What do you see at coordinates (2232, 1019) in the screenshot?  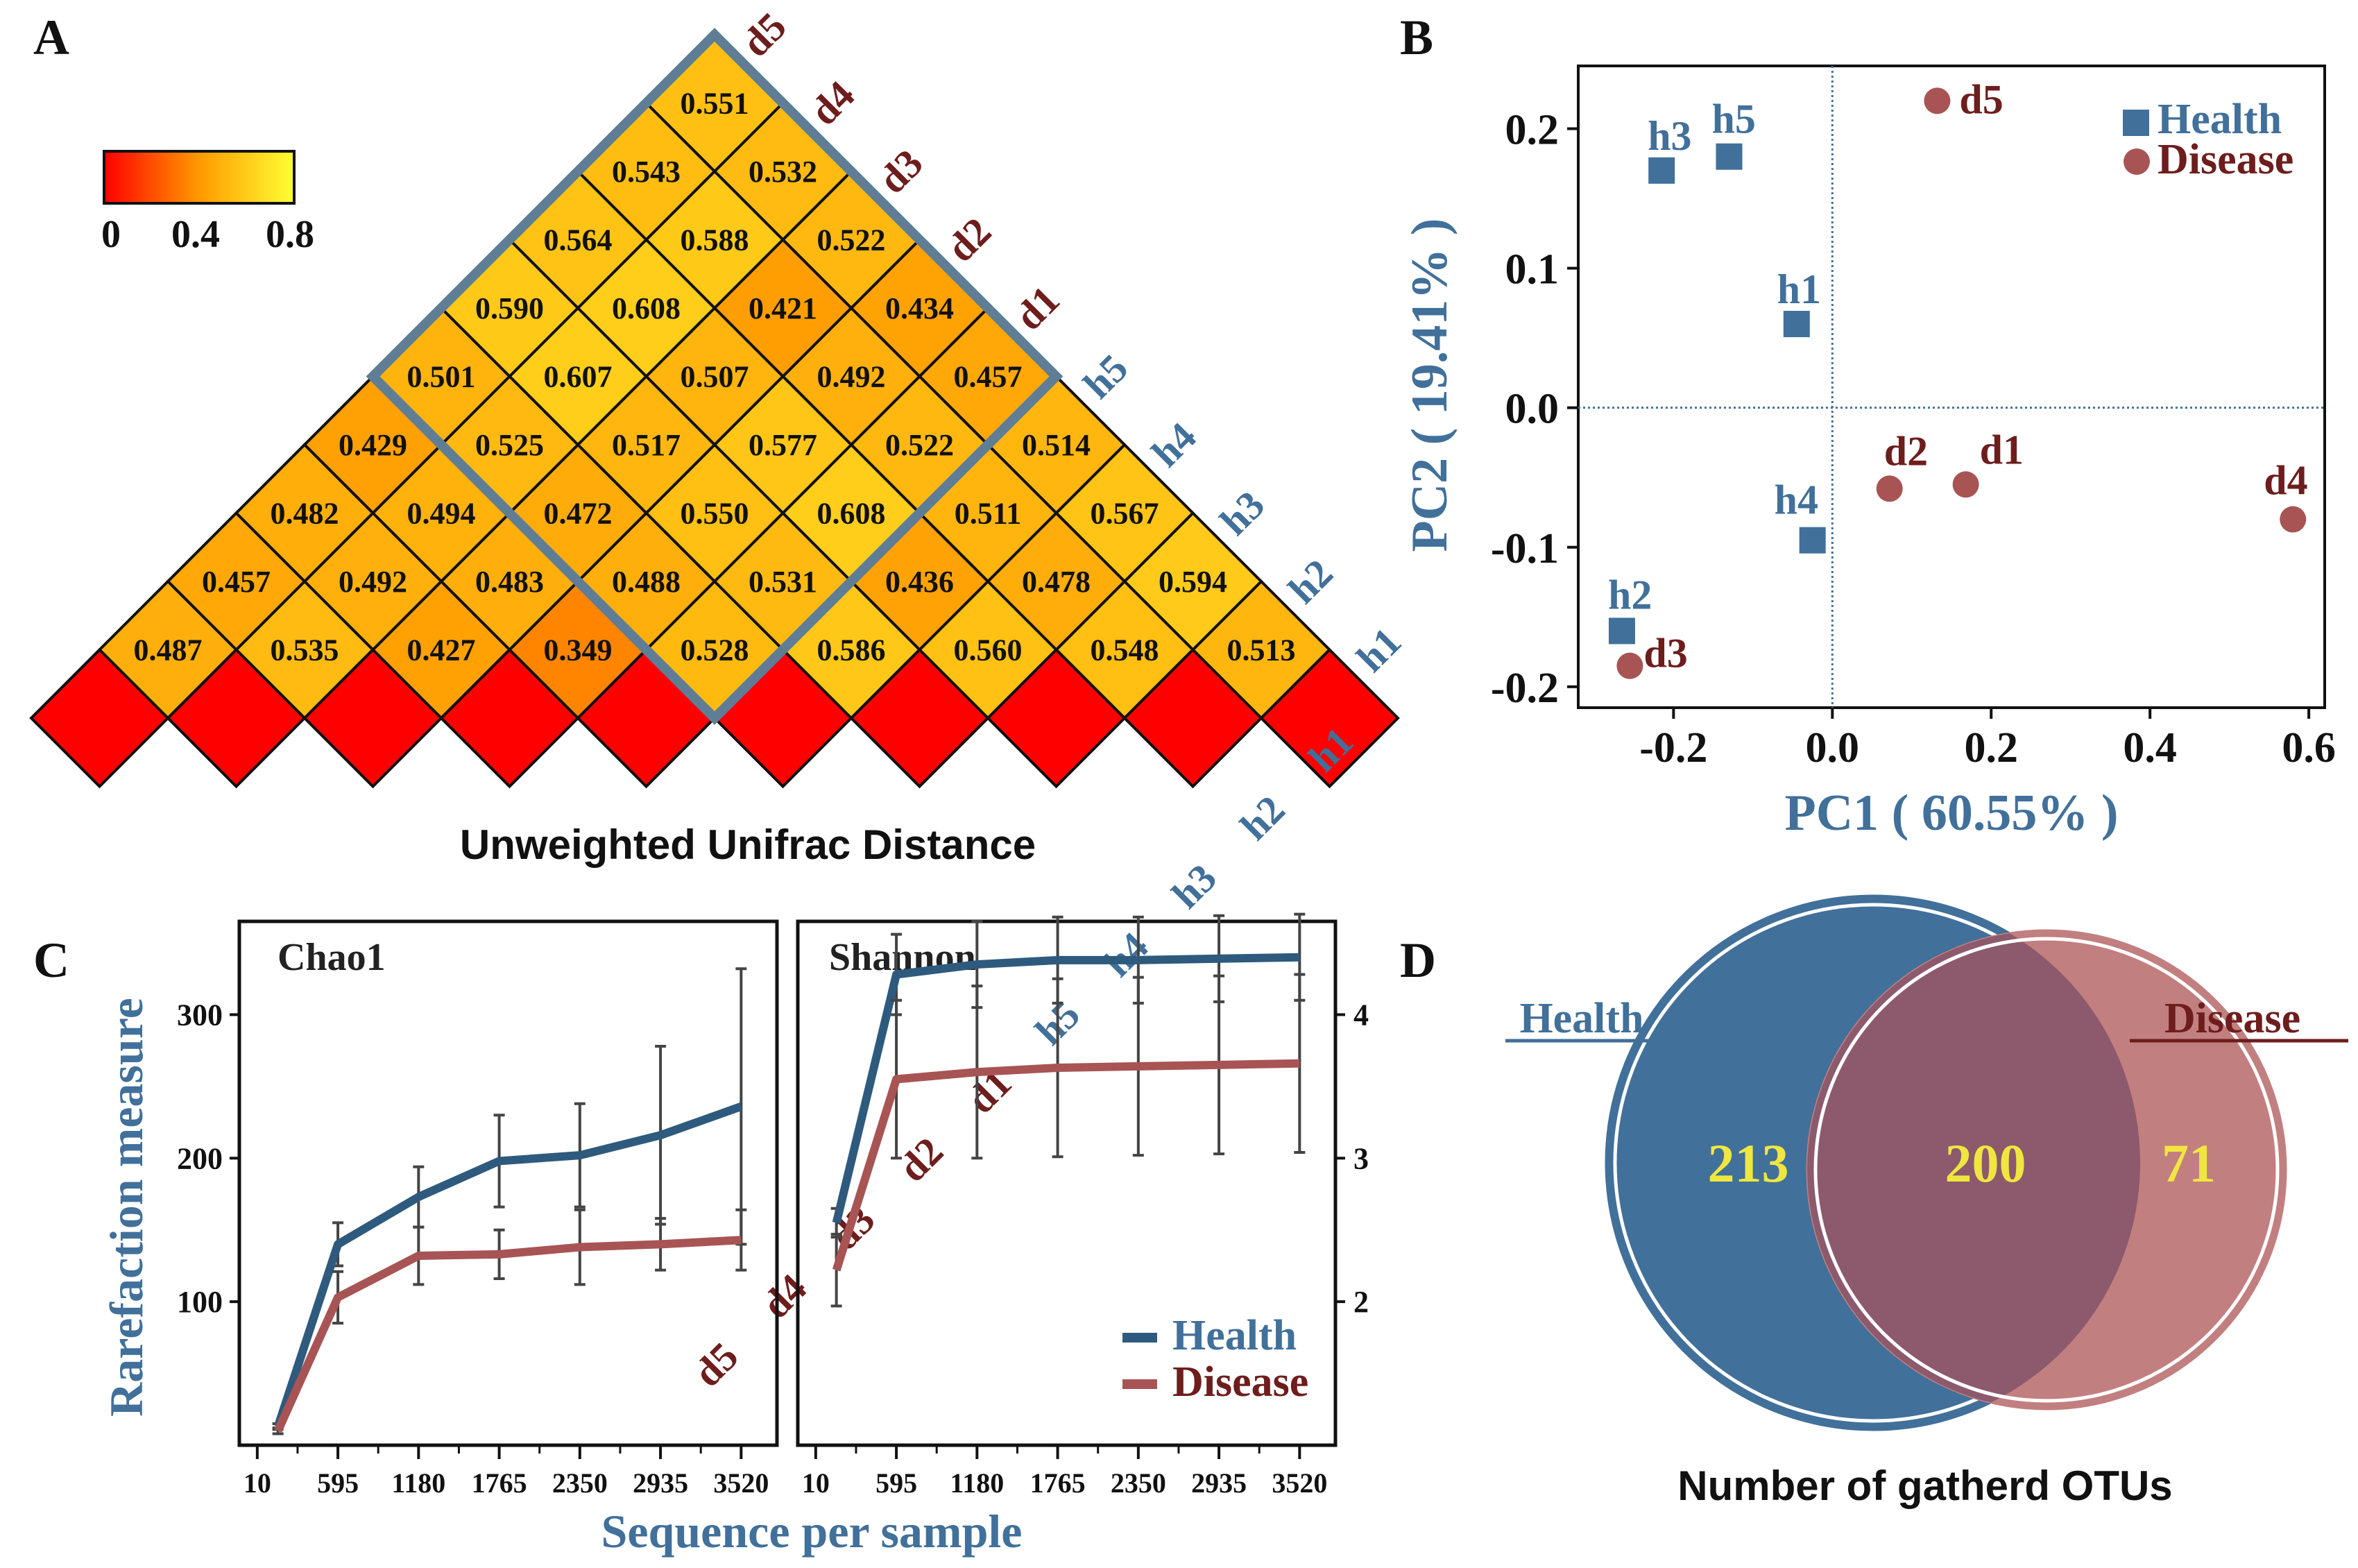 I see `venn-disease-label: Disease` at bounding box center [2232, 1019].